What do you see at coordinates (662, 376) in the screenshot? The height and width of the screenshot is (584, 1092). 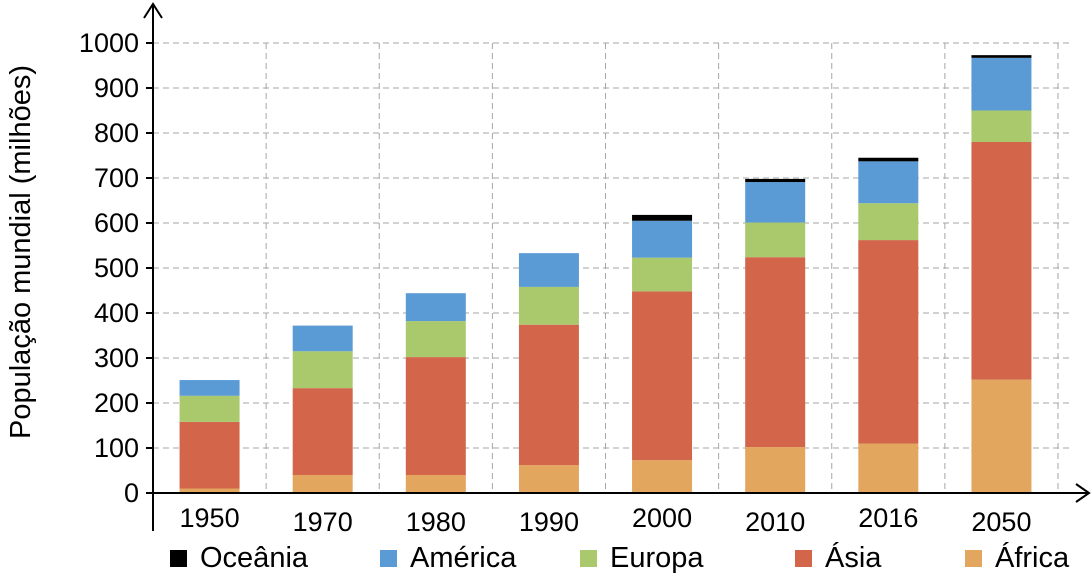 I see `bar-segment-2000-Ásia` at bounding box center [662, 376].